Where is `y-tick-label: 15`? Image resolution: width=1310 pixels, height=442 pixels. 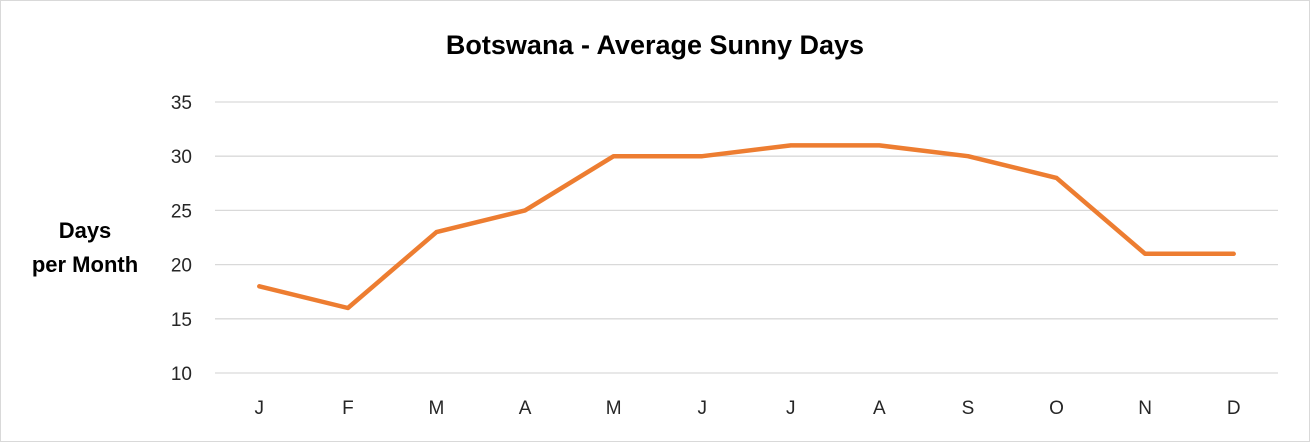 y-tick-label: 15 is located at coordinates (181, 320).